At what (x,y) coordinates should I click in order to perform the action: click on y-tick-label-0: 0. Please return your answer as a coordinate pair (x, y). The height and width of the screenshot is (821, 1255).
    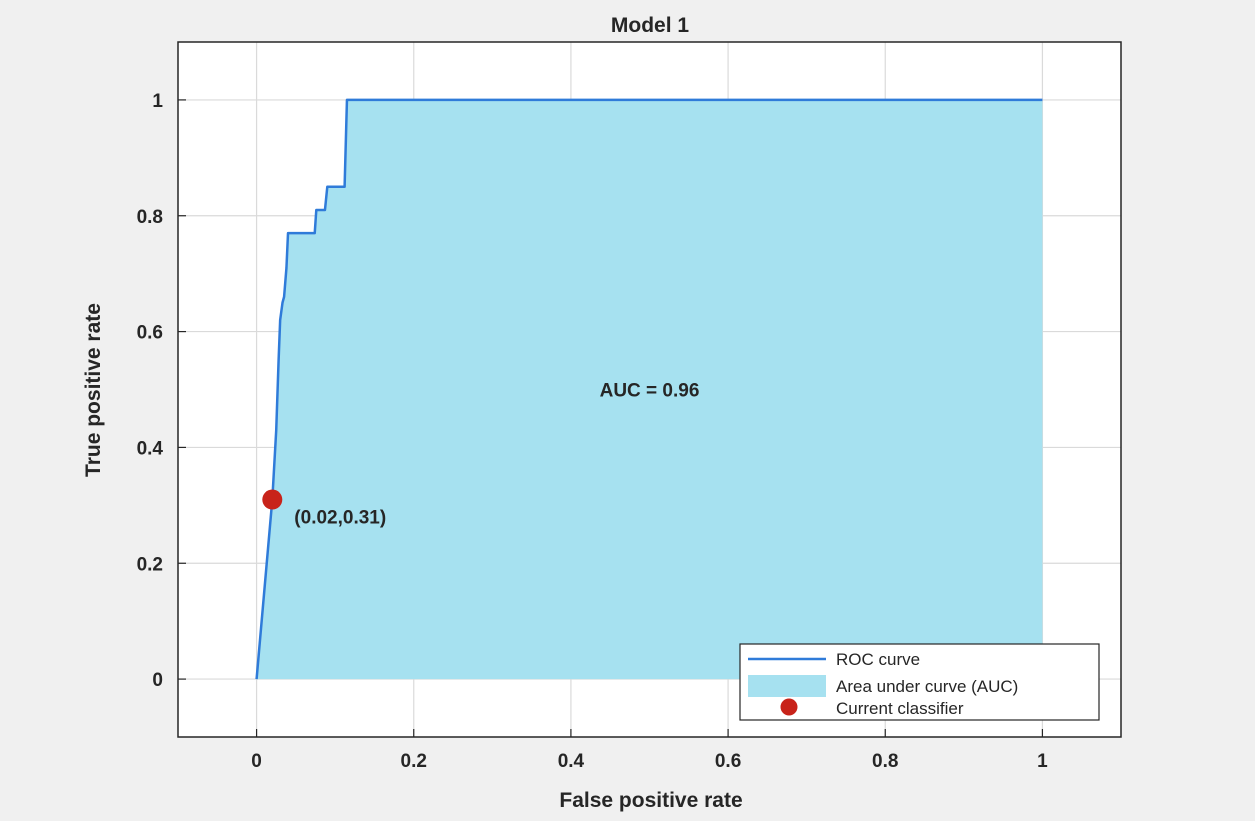
    Looking at the image, I should click on (157, 680).